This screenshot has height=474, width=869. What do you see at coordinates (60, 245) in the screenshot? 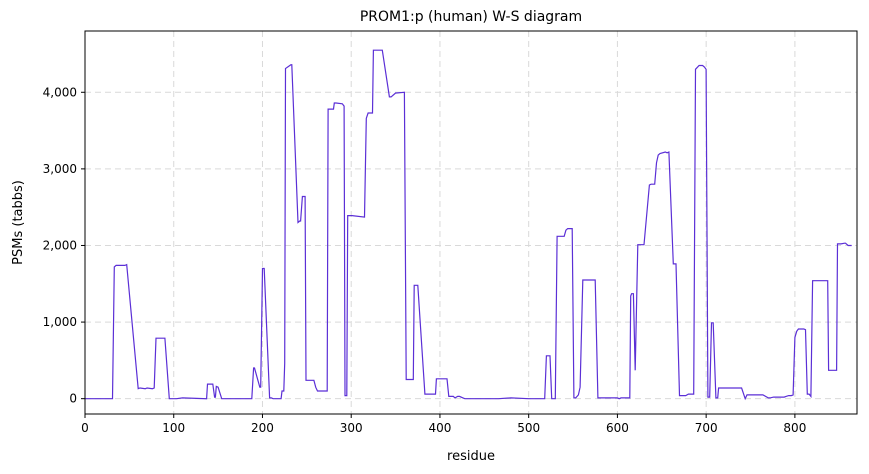
I see `y-tick-label: 2,000` at bounding box center [60, 245].